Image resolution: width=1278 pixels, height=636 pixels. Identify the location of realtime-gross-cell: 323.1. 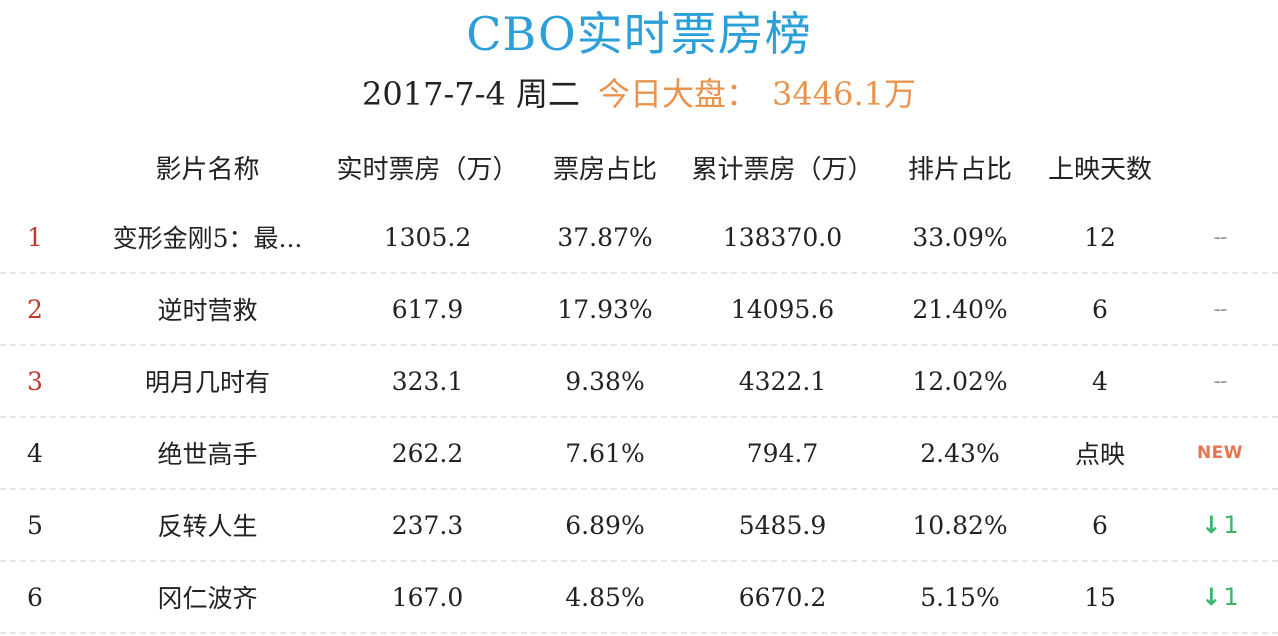
(427, 381).